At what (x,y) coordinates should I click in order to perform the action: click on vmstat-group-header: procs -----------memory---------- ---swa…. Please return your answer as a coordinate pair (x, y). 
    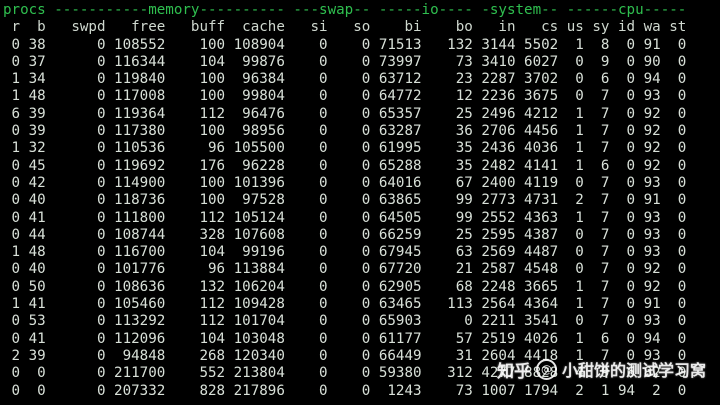
    Looking at the image, I should click on (345, 10).